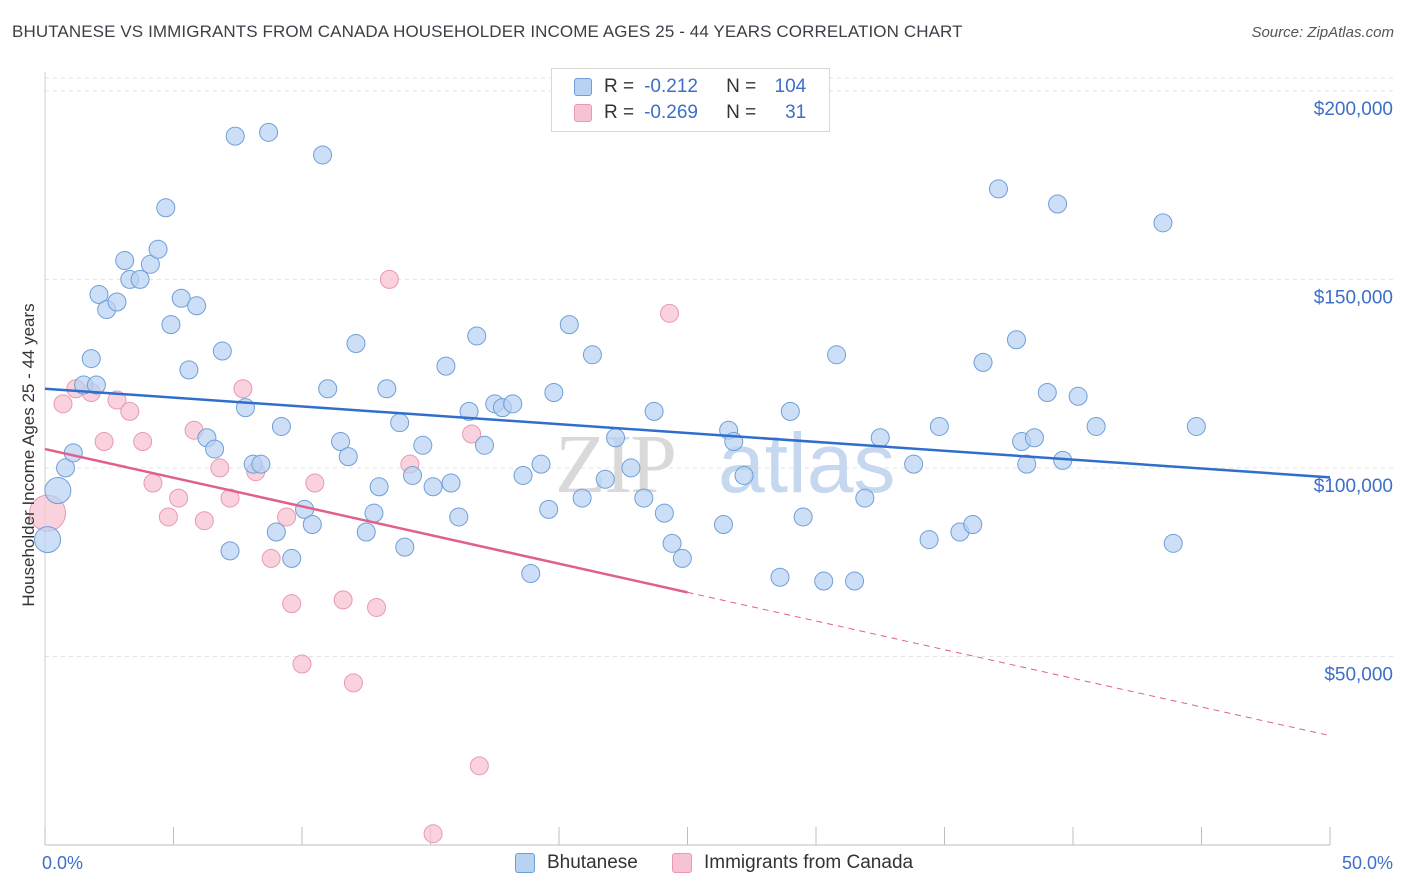 This screenshot has width=1406, height=892. Describe the element at coordinates (809, 862) in the screenshot. I see `bottom-legend-label: Immigrants from Canada` at that location.